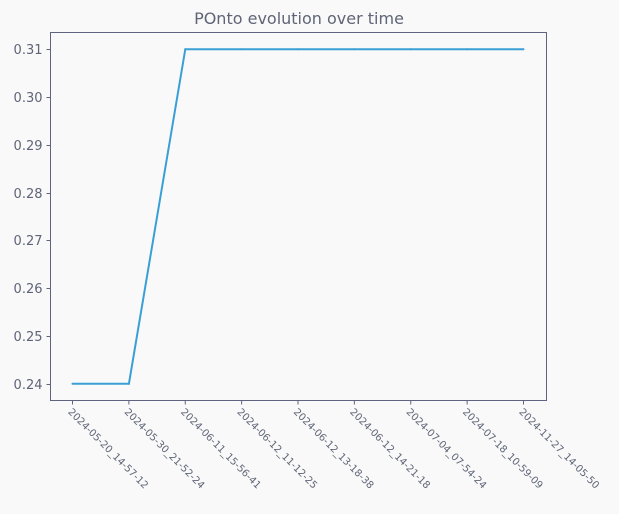 The height and width of the screenshot is (514, 619). What do you see at coordinates (28, 194) in the screenshot?
I see `y-tick-label: 0.28` at bounding box center [28, 194].